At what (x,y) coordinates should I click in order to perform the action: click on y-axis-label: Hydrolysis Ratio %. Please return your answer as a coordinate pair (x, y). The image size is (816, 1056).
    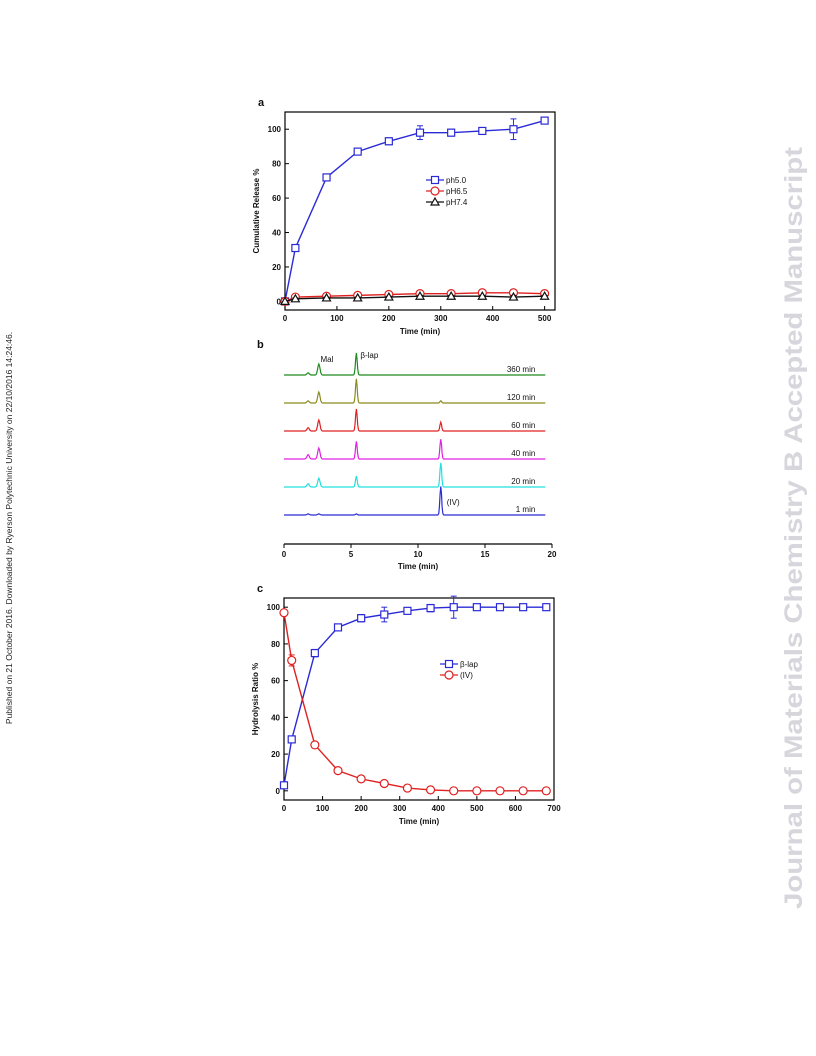
    Looking at the image, I should click on (255, 699).